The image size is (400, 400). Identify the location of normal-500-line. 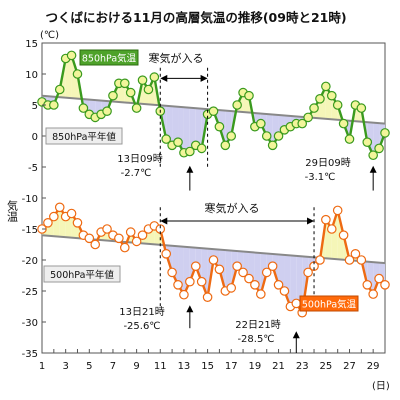
(213, 249).